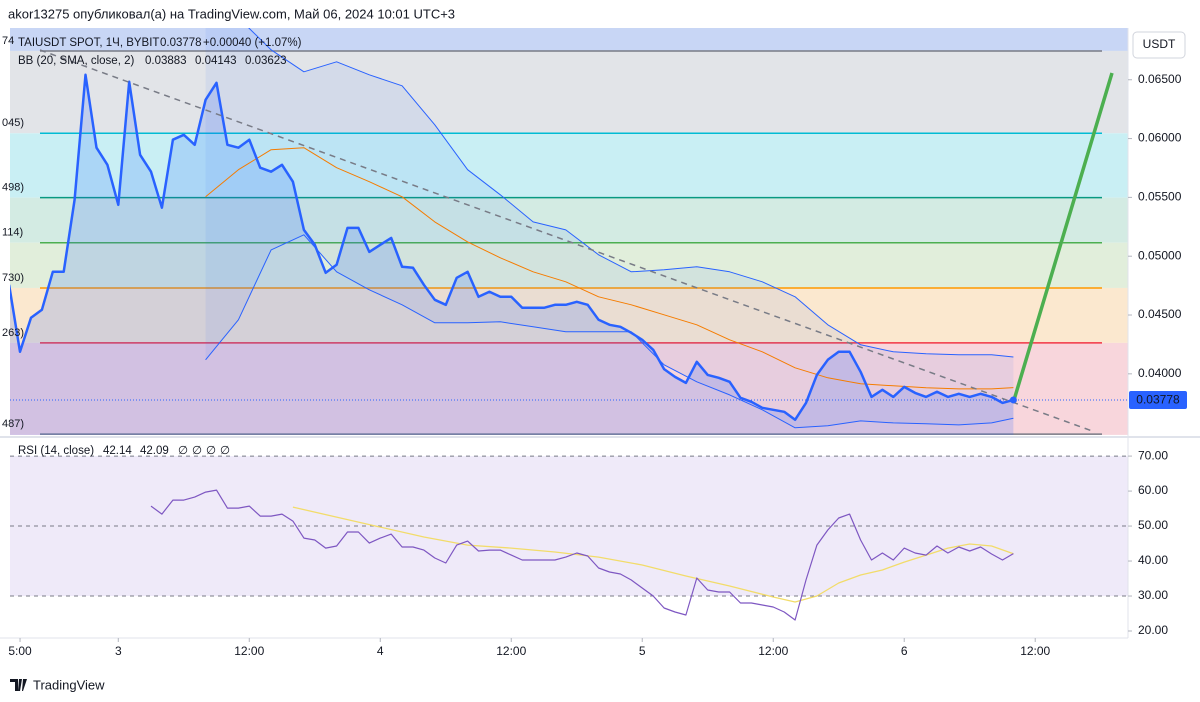 The width and height of the screenshot is (1200, 702). Describe the element at coordinates (13, 424) in the screenshot. I see `fib-label: 487)` at that location.